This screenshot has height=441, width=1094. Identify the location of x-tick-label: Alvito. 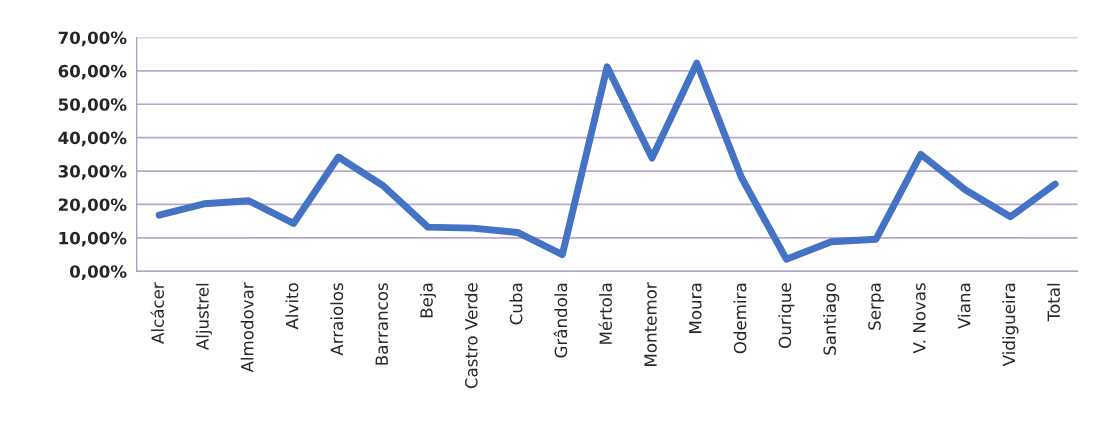
(292, 306).